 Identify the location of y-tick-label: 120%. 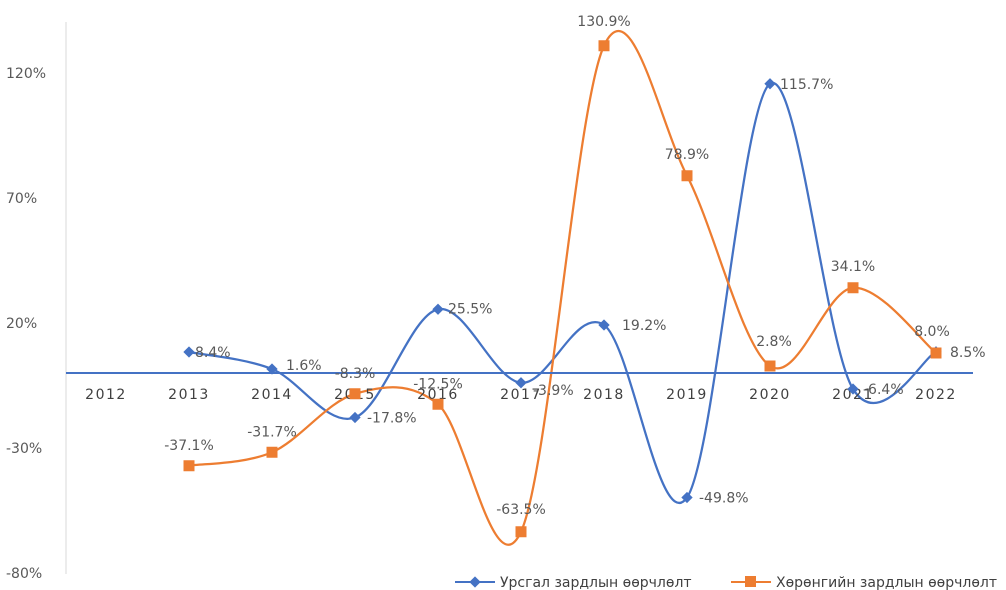
(26, 74).